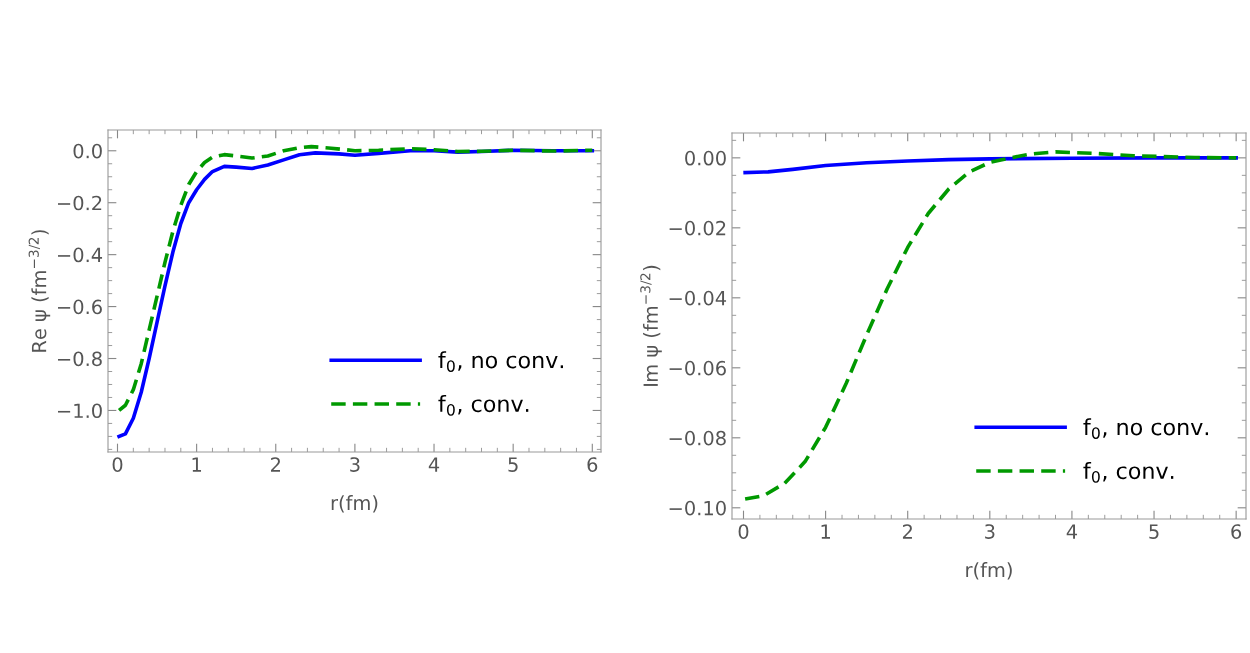 The width and height of the screenshot is (1250, 653). What do you see at coordinates (79, 203) in the screenshot?
I see `y-tick-label: −0.2` at bounding box center [79, 203].